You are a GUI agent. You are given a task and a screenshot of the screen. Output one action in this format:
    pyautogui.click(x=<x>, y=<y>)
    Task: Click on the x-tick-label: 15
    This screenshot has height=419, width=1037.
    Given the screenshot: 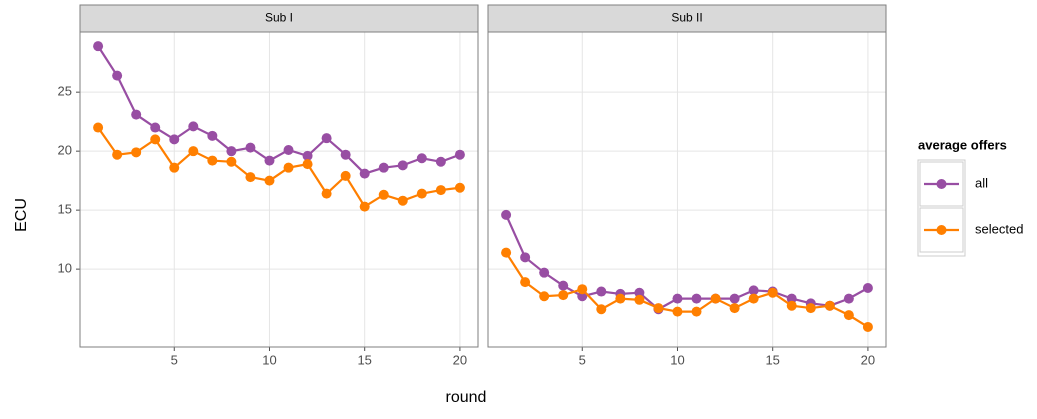 What is the action you would take?
    pyautogui.click(x=364, y=359)
    